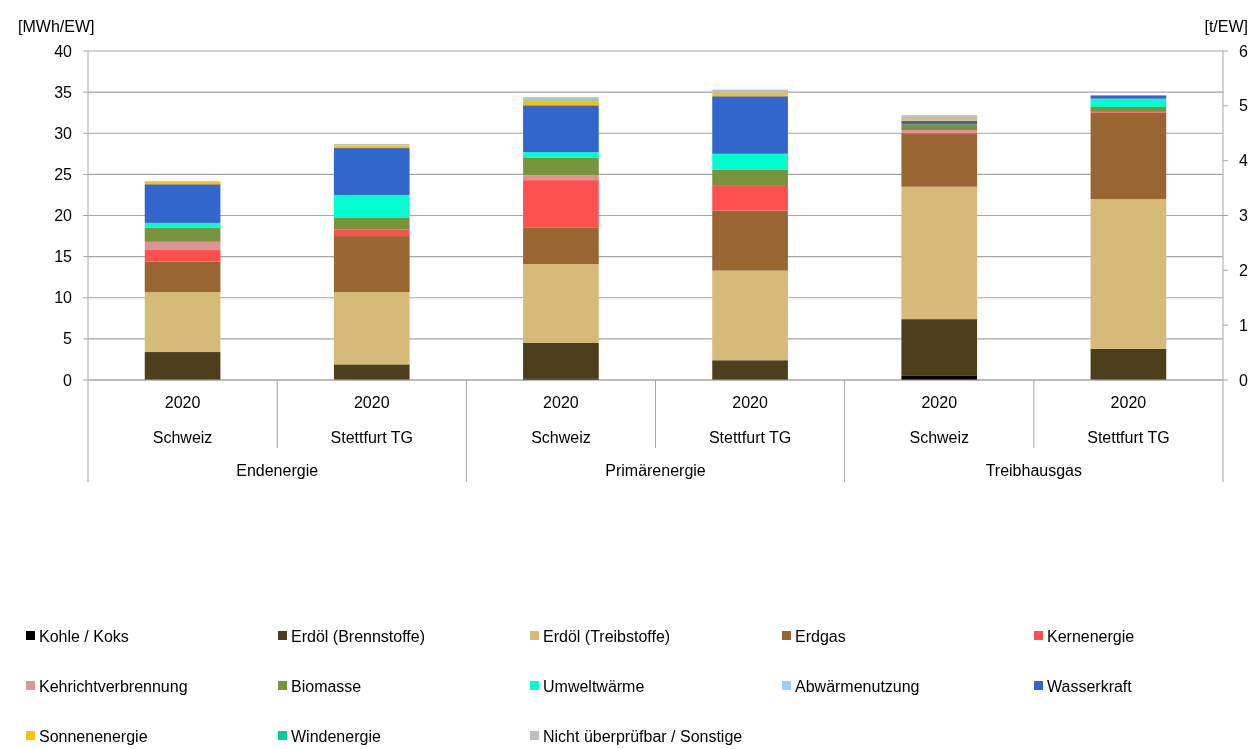 This screenshot has width=1256, height=749. I want to click on y2-axis-title: [t/EW], so click(1226, 26).